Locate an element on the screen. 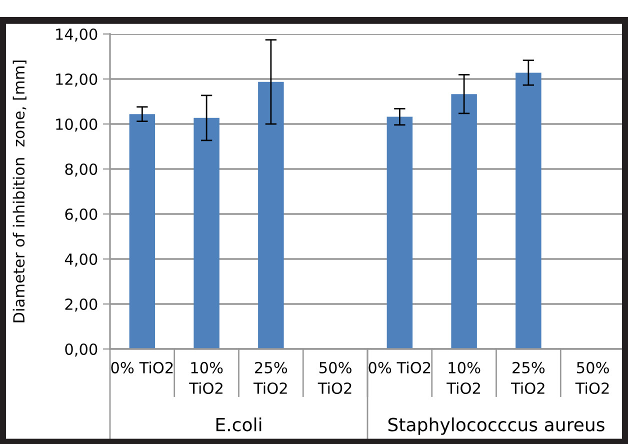 This screenshot has width=628, height=444. text: Staphylococccus aureus is located at coordinates (496, 426).